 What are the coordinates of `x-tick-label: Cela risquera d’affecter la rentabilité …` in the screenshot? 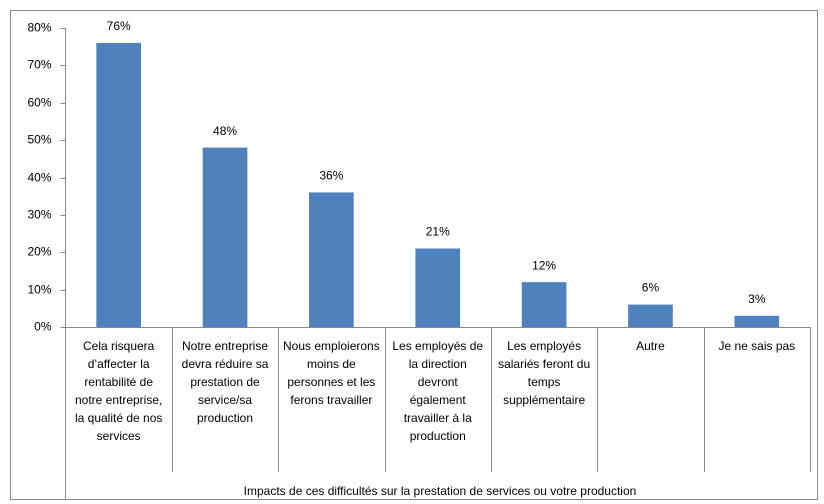 It's located at (118, 391).